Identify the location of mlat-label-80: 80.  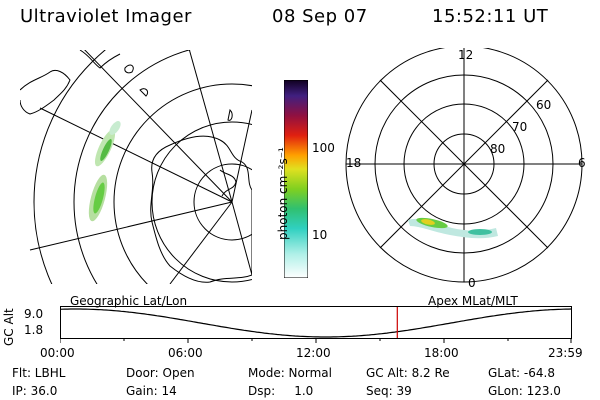
(498, 149).